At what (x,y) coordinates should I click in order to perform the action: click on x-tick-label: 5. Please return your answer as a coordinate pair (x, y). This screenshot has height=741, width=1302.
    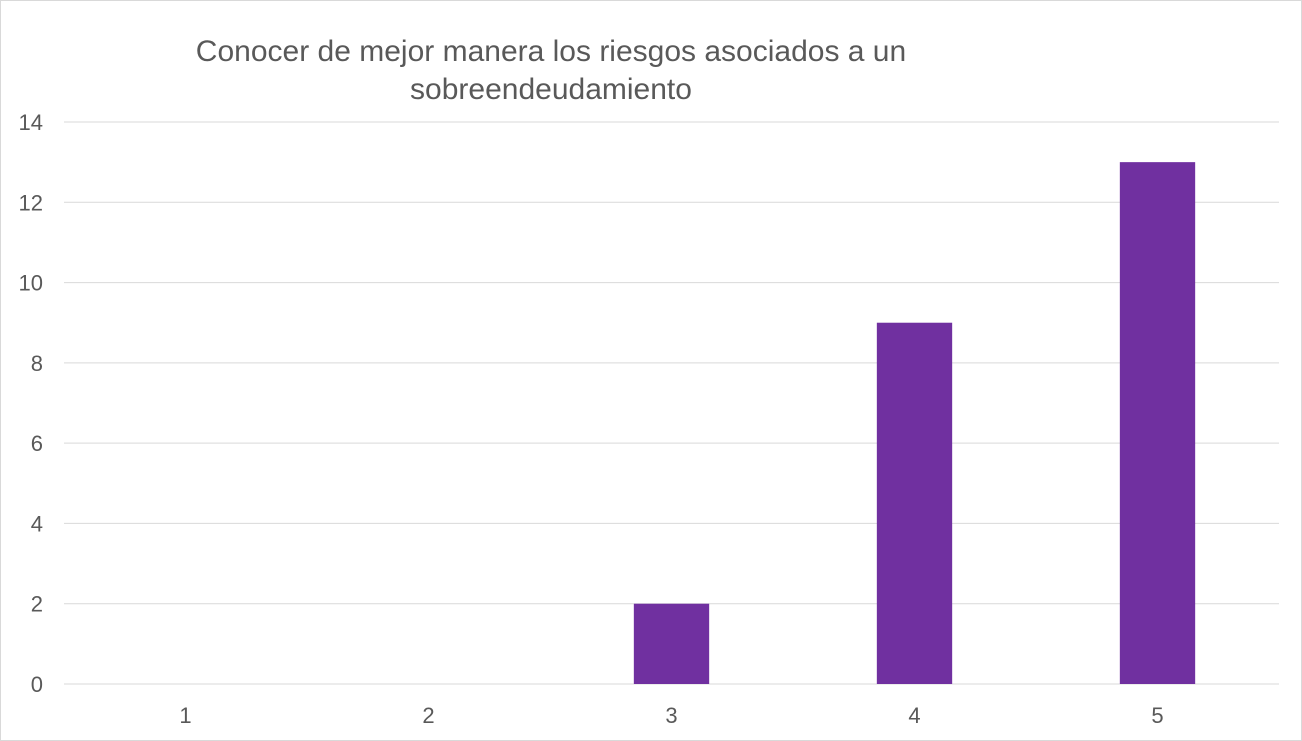
    Looking at the image, I should click on (1157, 715).